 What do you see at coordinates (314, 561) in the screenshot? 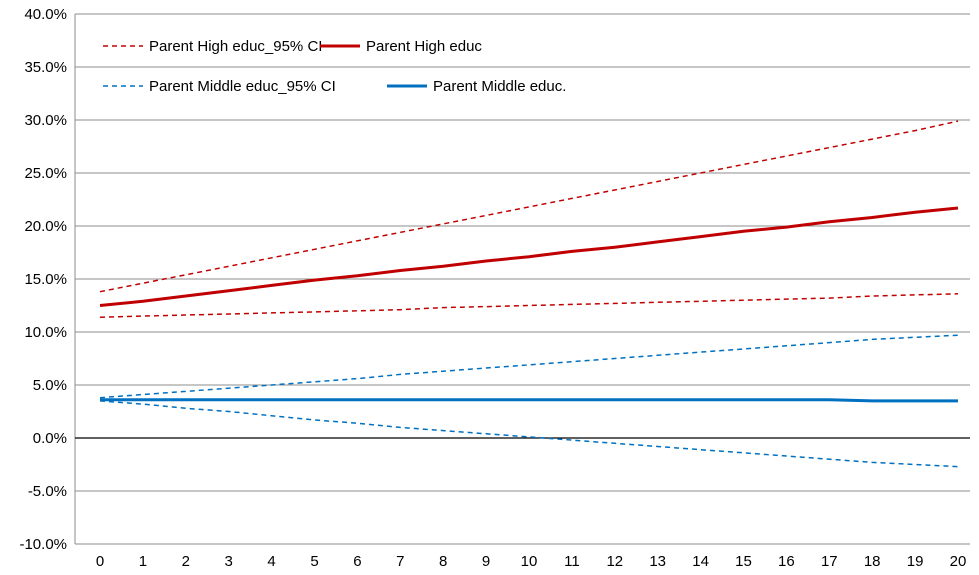
I see `x-tick-label: 5` at bounding box center [314, 561].